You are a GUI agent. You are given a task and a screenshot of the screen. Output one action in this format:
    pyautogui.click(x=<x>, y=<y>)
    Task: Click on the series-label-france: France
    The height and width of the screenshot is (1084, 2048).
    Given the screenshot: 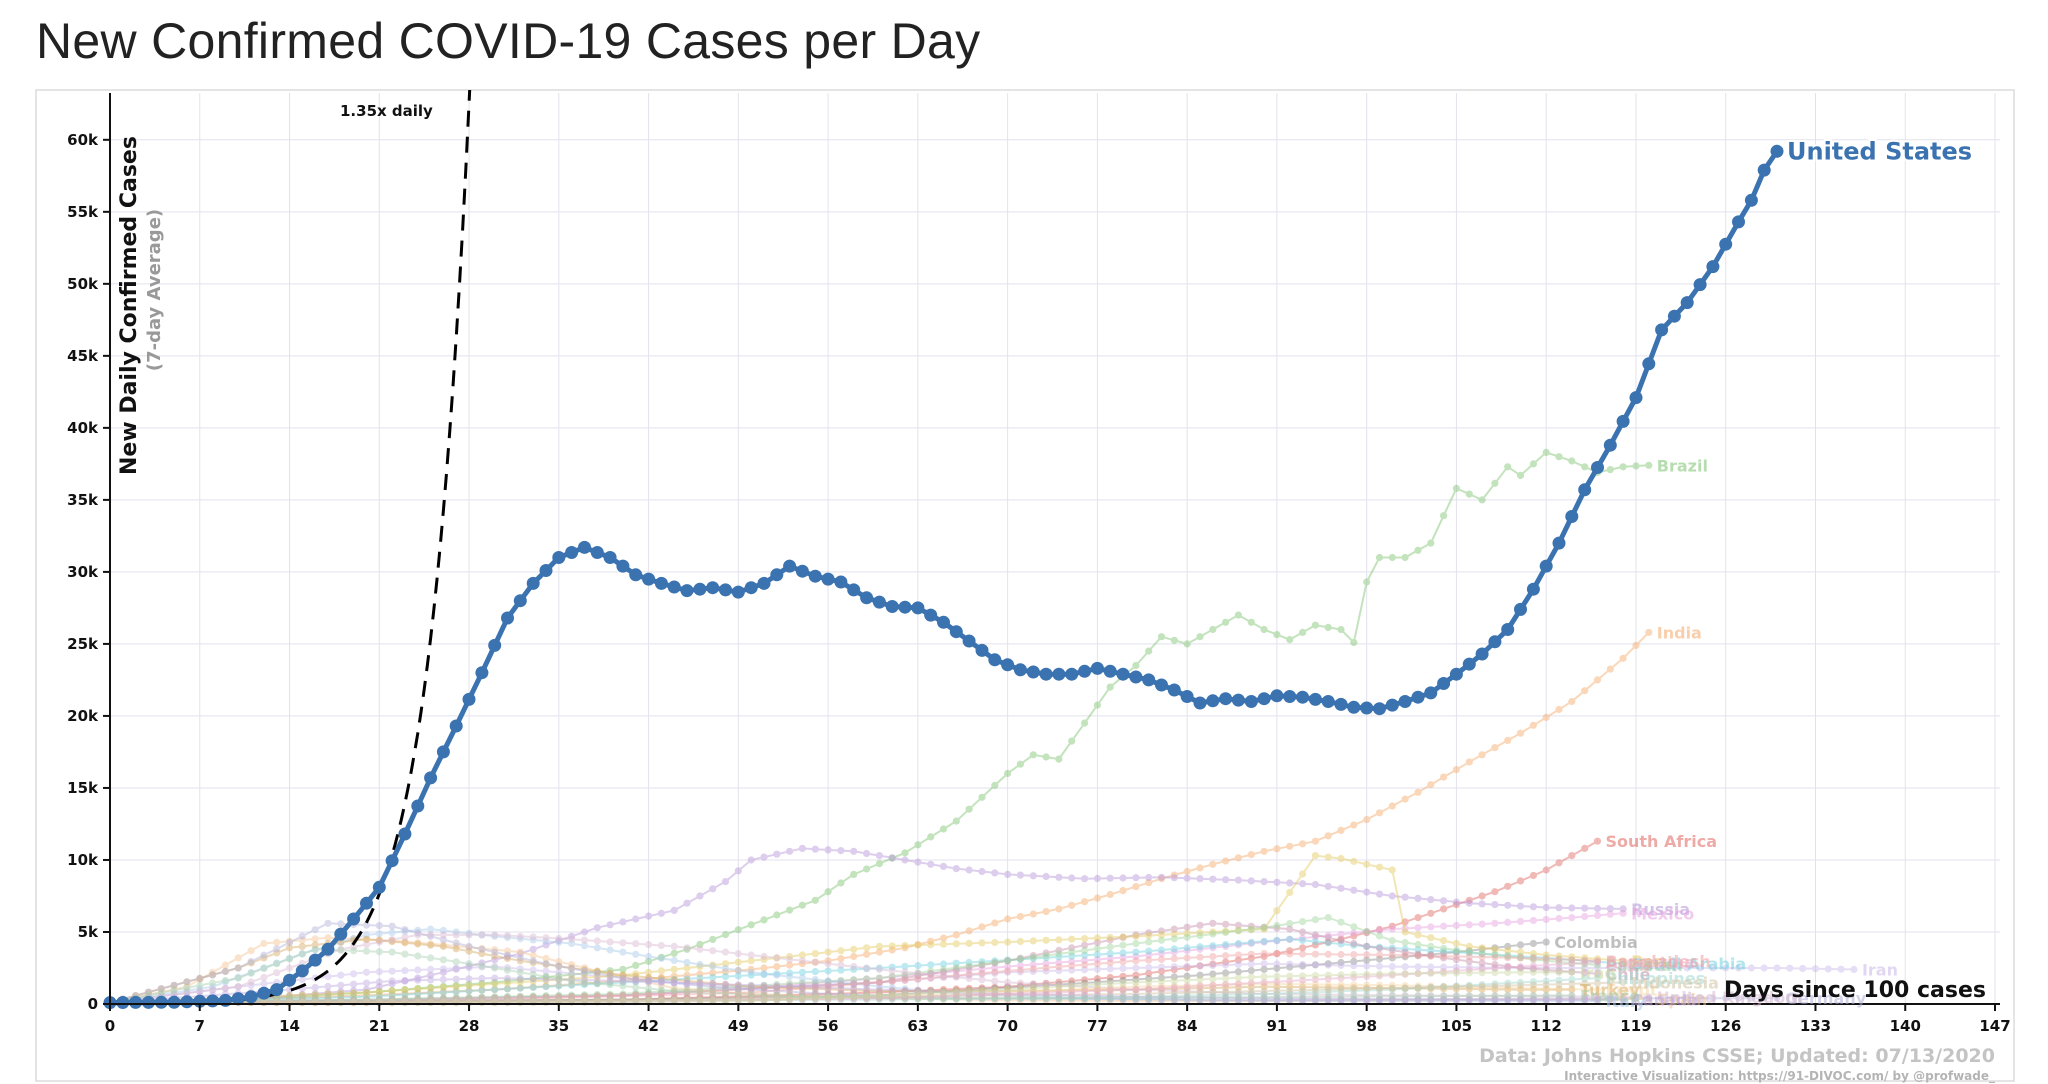 What is the action you would take?
    pyautogui.click(x=1610, y=995)
    